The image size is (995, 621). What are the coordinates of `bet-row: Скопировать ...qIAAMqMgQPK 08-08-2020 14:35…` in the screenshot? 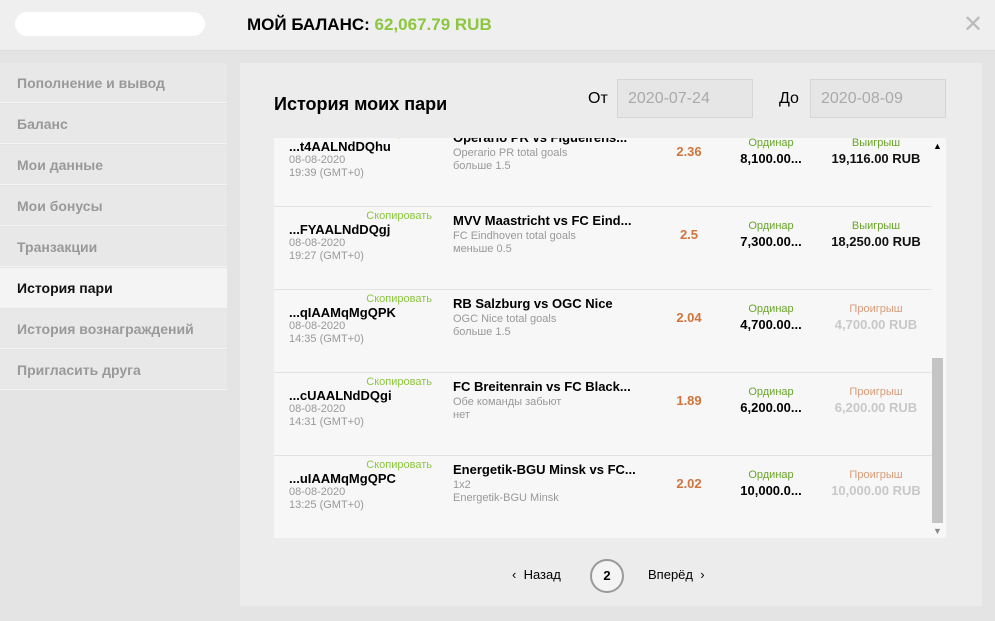 It's located at (603, 331).